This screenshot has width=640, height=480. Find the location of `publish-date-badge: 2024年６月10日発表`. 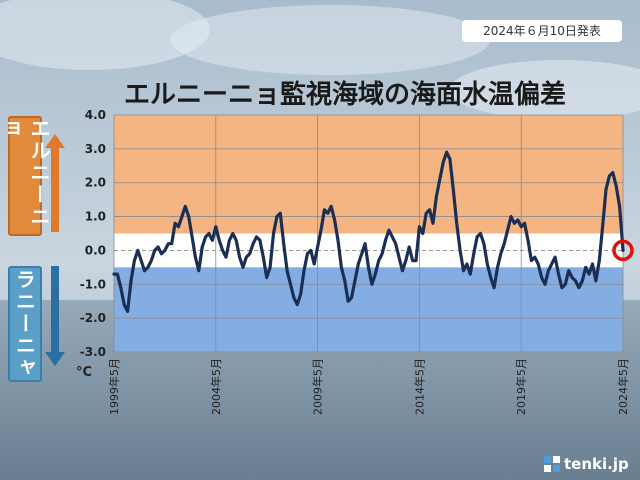

publish-date-badge: 2024年６月10日発表 is located at coordinates (542, 31).